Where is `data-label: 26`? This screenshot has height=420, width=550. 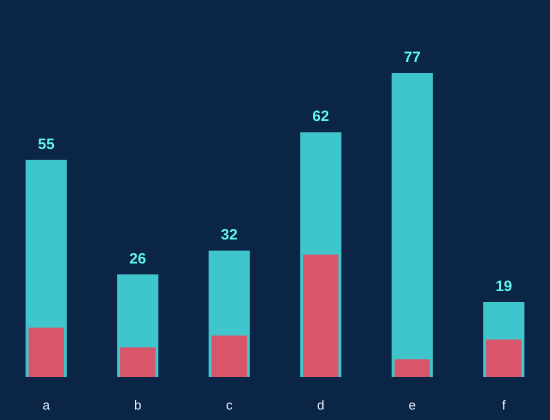
data-label: 26 is located at coordinates (137, 259).